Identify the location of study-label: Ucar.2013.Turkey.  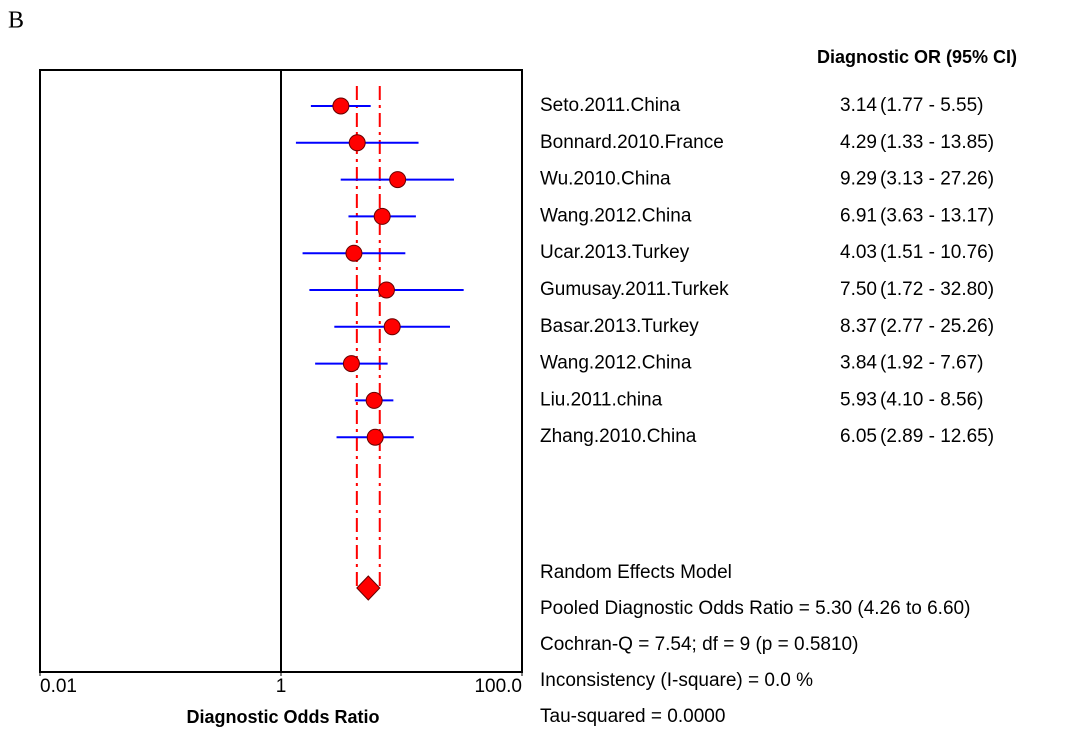
(615, 252).